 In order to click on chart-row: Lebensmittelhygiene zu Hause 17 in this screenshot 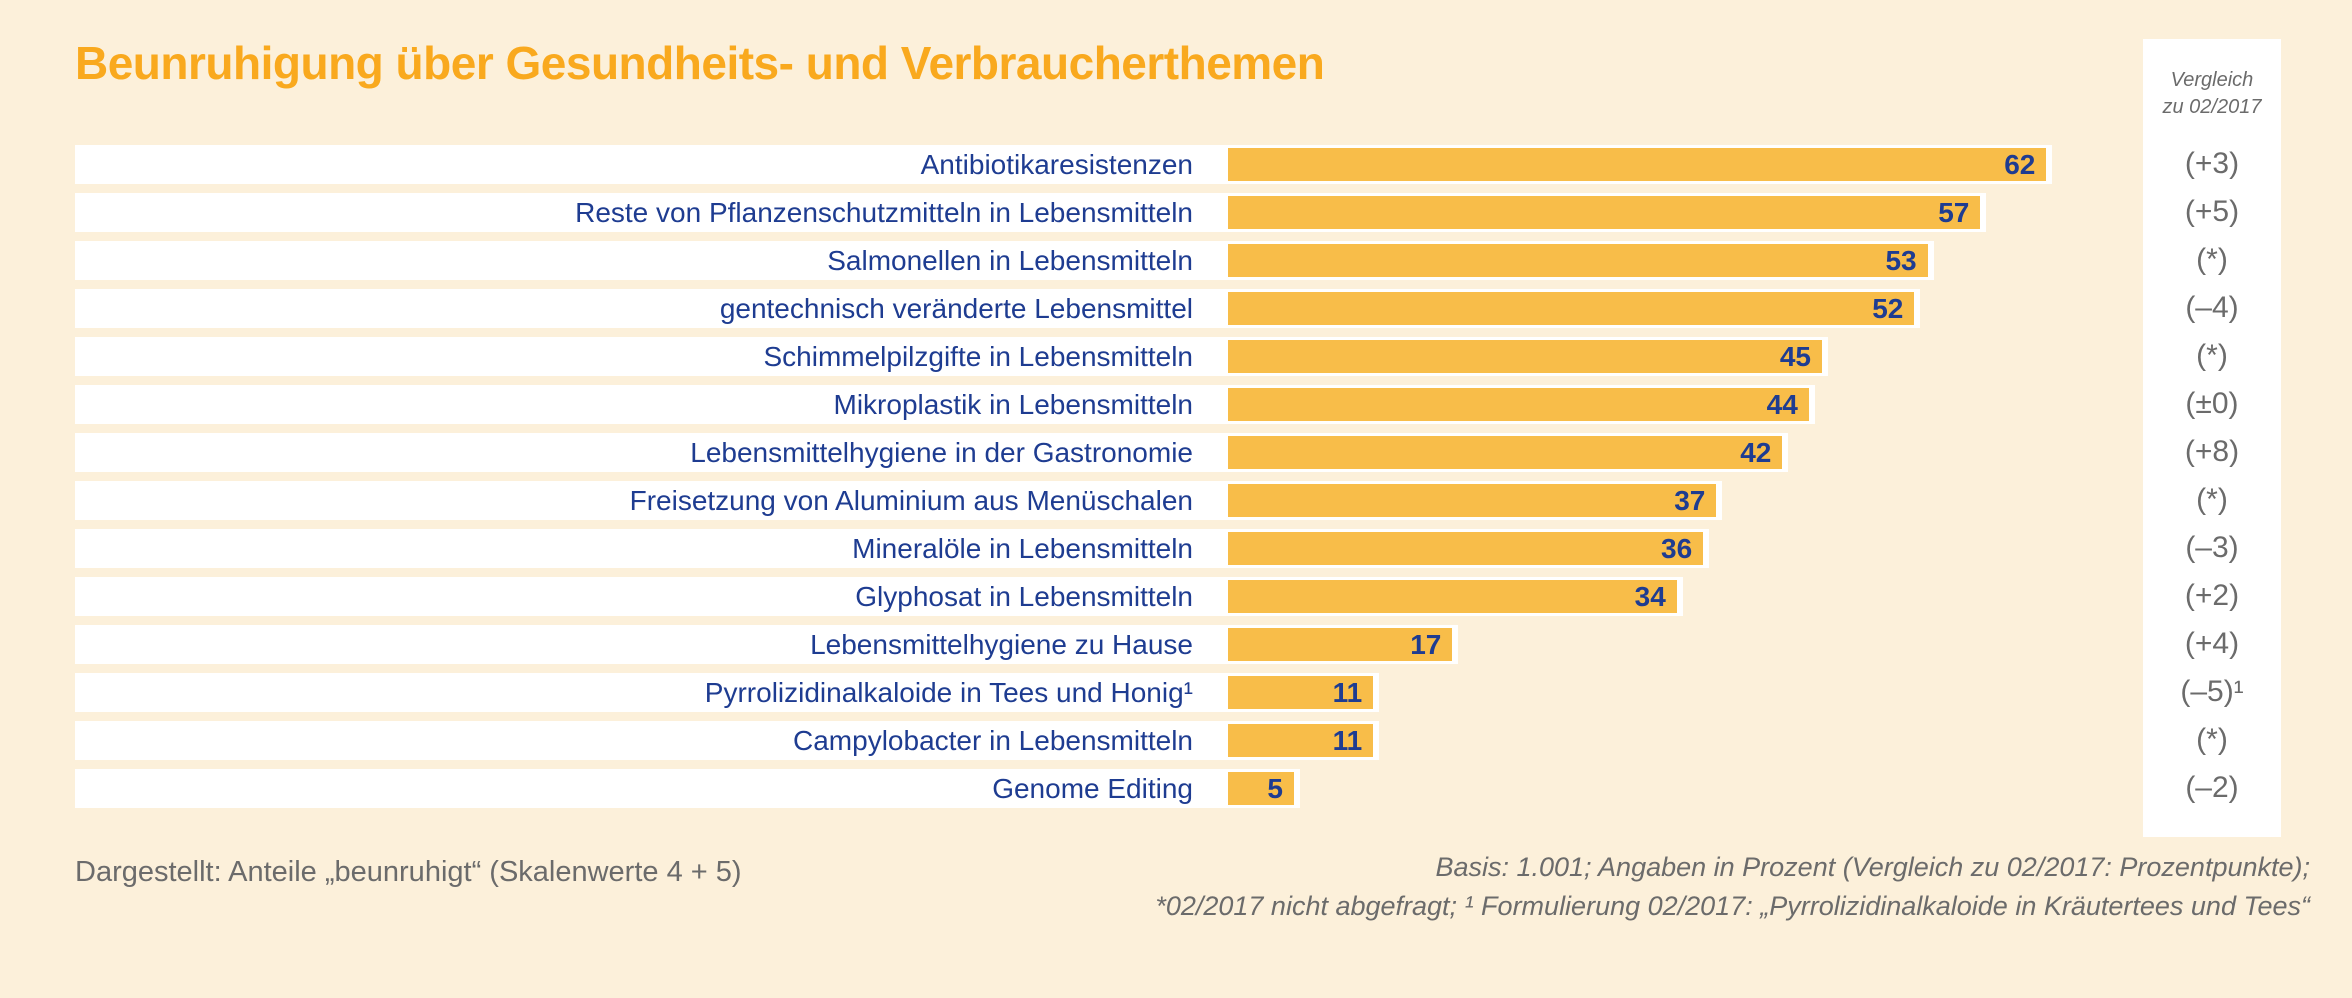, I will do `click(767, 644)`.